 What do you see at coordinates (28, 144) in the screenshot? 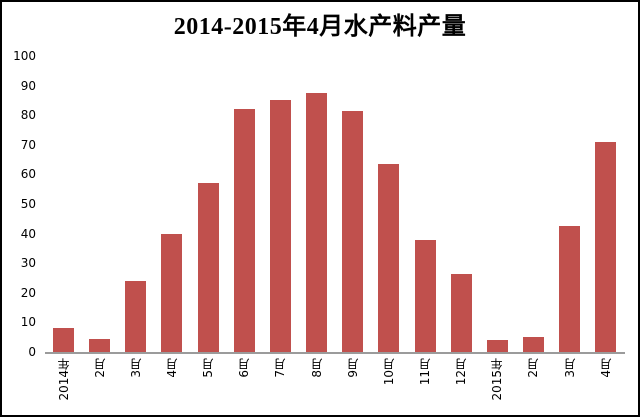
I see `y-tick-label: 70` at bounding box center [28, 144].